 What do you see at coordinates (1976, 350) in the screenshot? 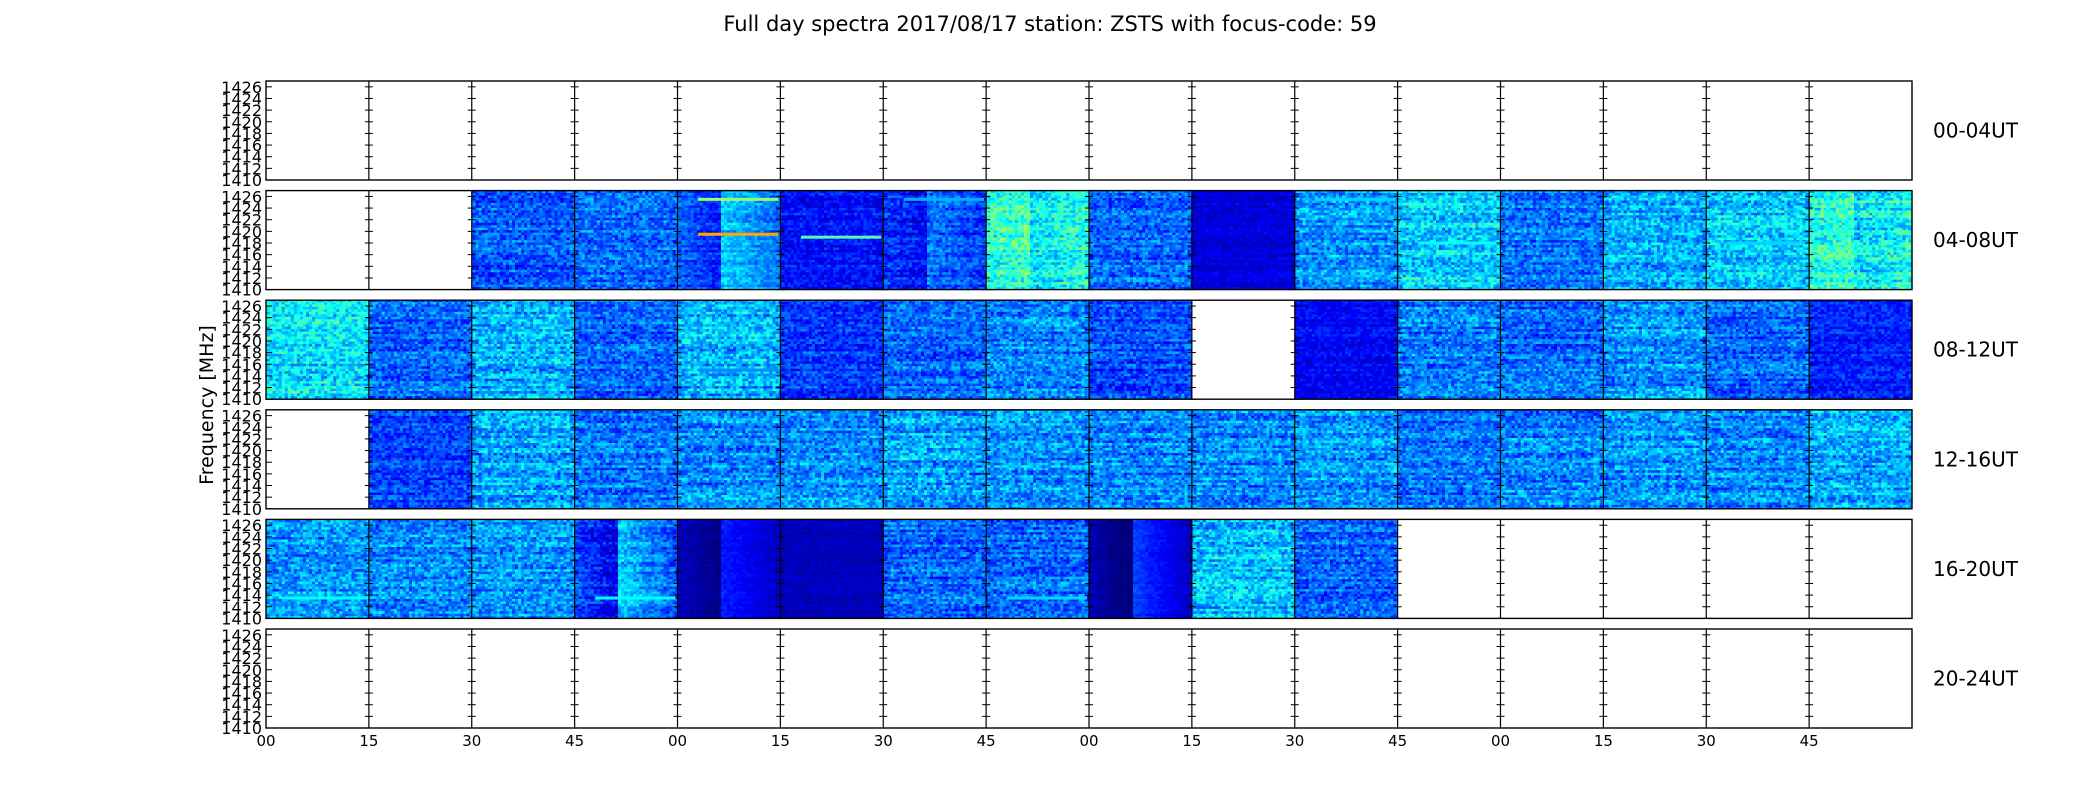
I see `row-label: 08-12UT` at bounding box center [1976, 350].